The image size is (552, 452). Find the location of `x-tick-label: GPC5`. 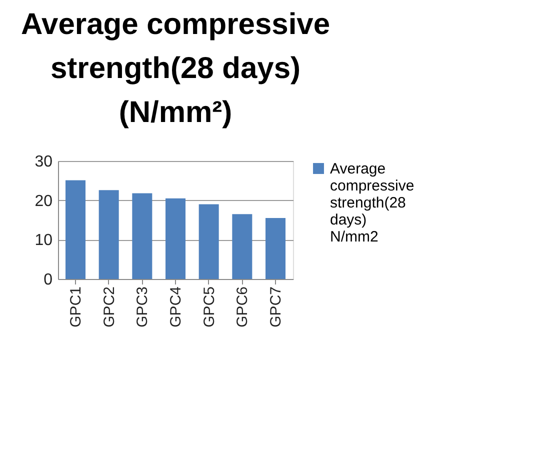

x-tick-label: GPC5 is located at coordinates (209, 307).